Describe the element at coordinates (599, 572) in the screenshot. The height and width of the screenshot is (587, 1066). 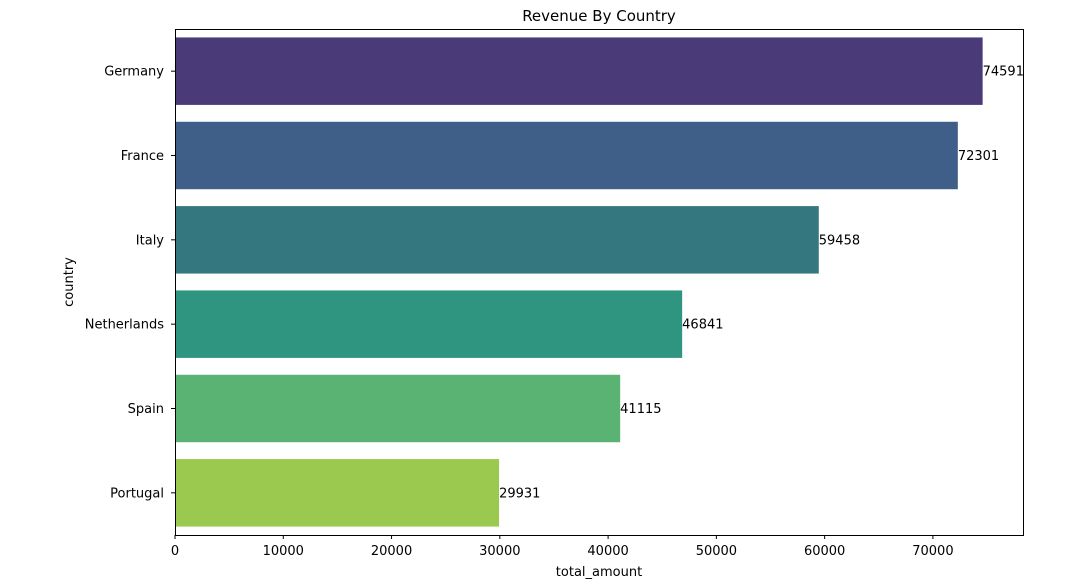
I see `x-axis-label: total_amount` at that location.